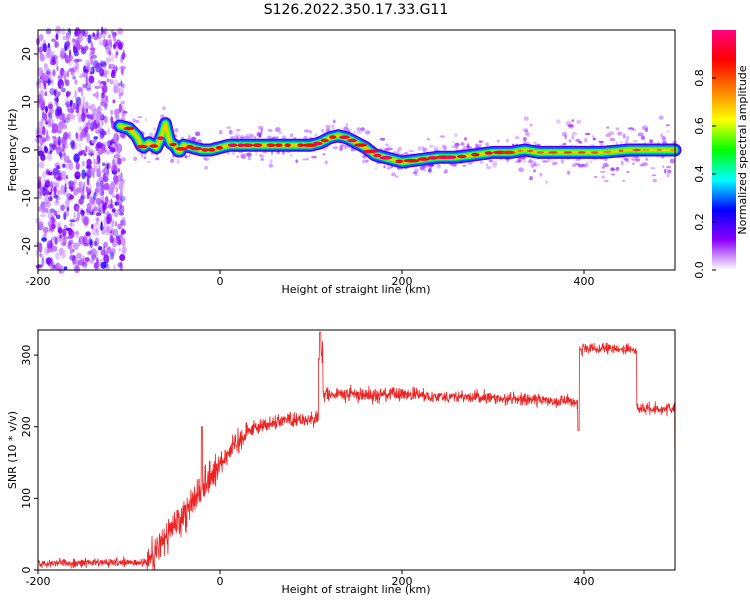  I want to click on spectrogram-y-tick-label: 20, so click(26, 54).